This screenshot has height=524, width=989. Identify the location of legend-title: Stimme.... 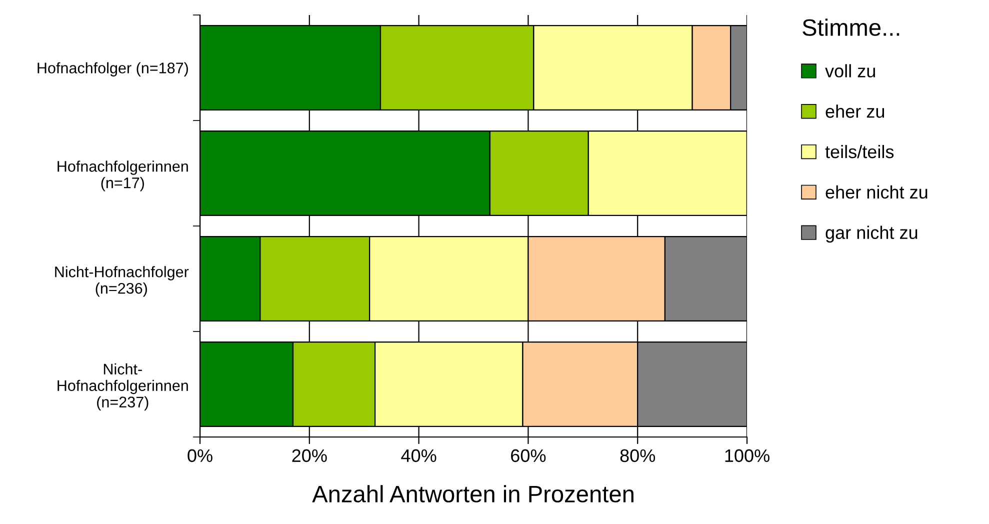
(851, 27).